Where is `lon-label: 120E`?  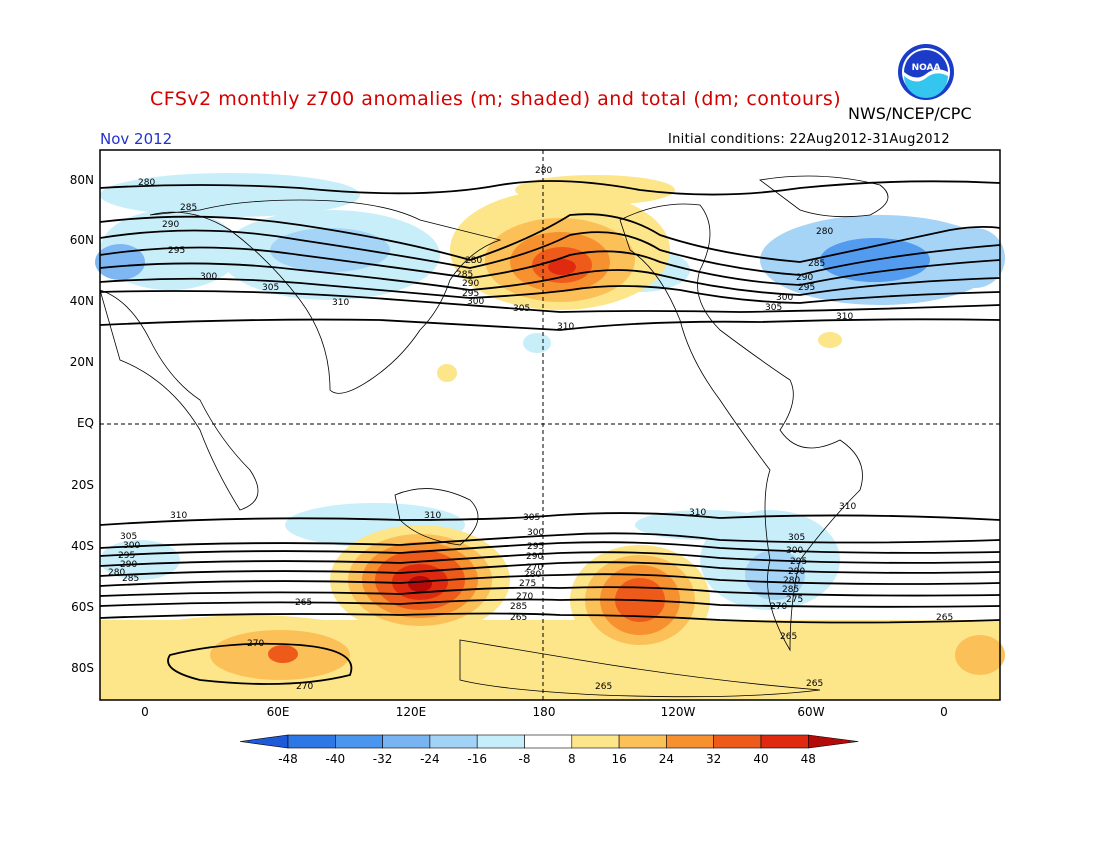
lon-label: 120E is located at coordinates (411, 712).